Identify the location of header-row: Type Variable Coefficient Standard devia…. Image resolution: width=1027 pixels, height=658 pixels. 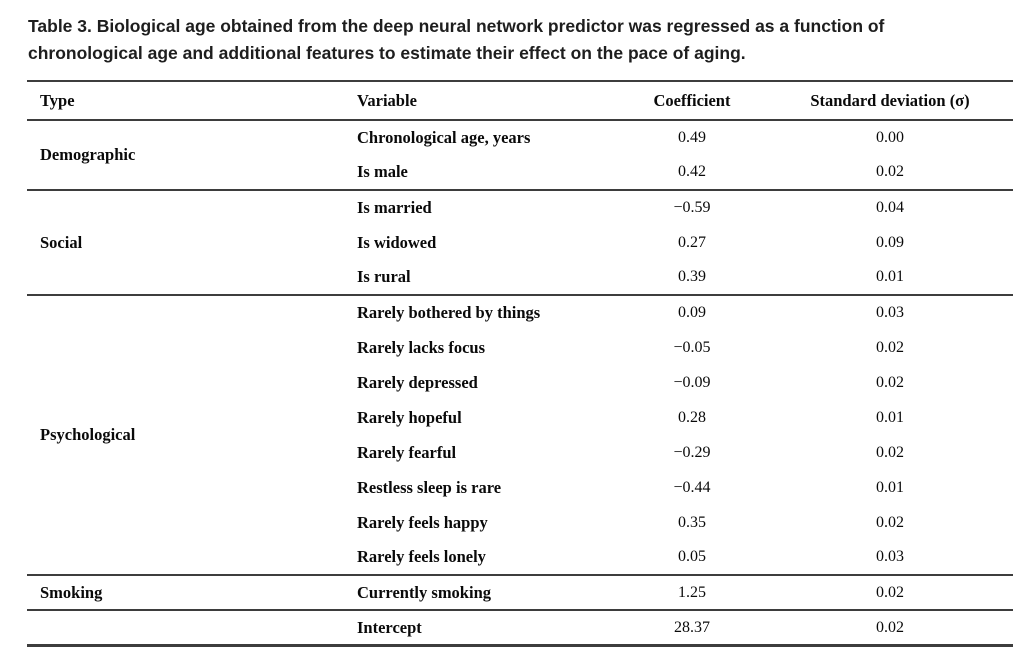
(520, 101).